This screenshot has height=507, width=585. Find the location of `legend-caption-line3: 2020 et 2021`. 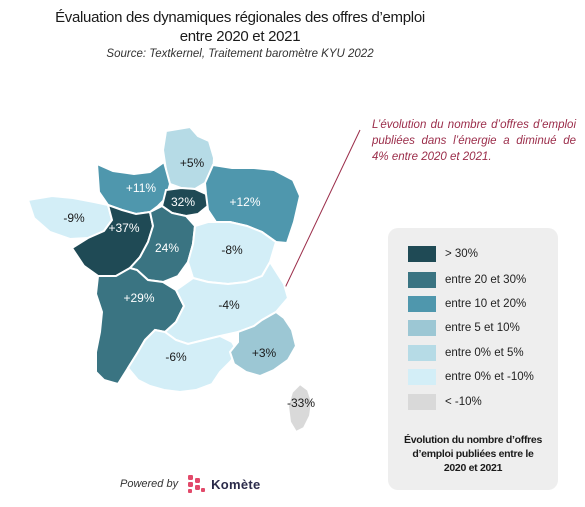

legend-caption-line3: 2020 et 2021 is located at coordinates (473, 468).